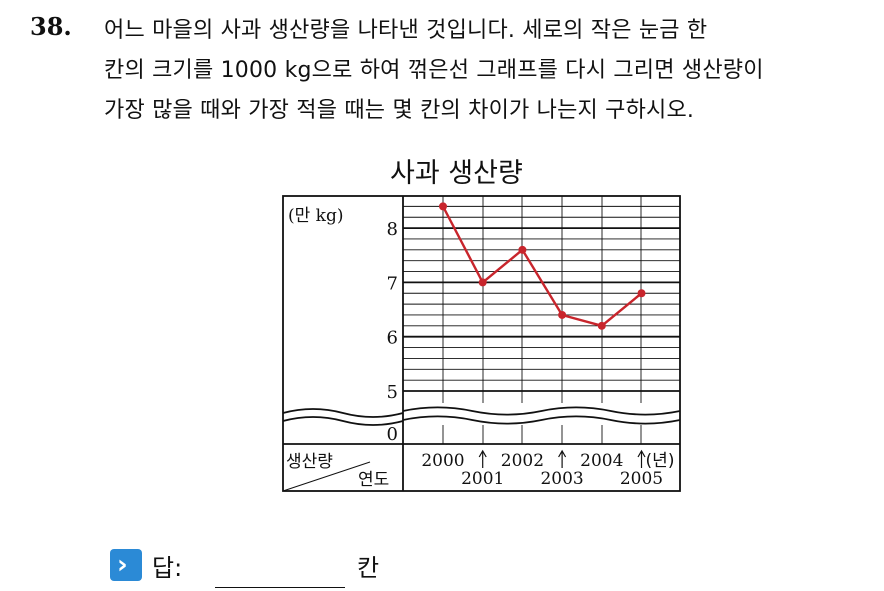  Describe the element at coordinates (368, 568) in the screenshot. I see `answer-unit: 칸` at that location.